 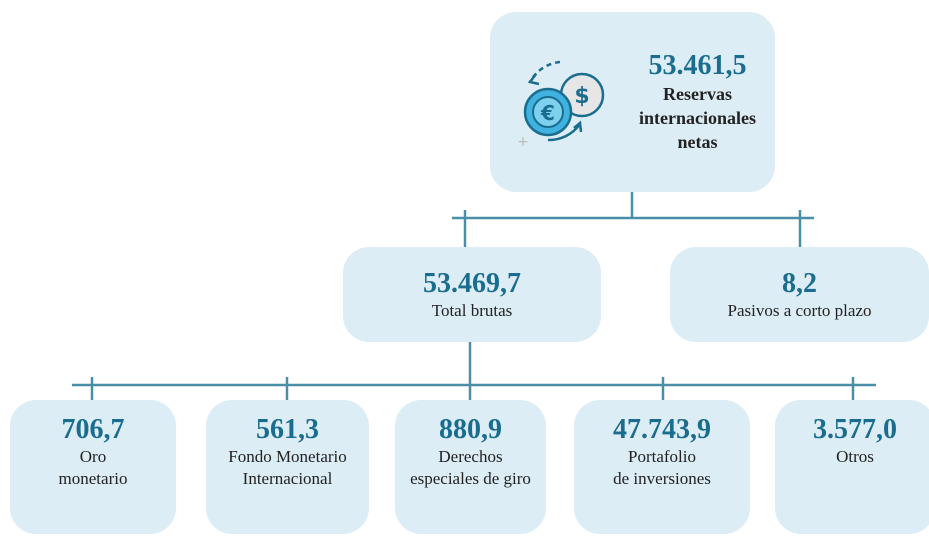 What do you see at coordinates (287, 478) in the screenshot?
I see `node-label: Internacional` at bounding box center [287, 478].